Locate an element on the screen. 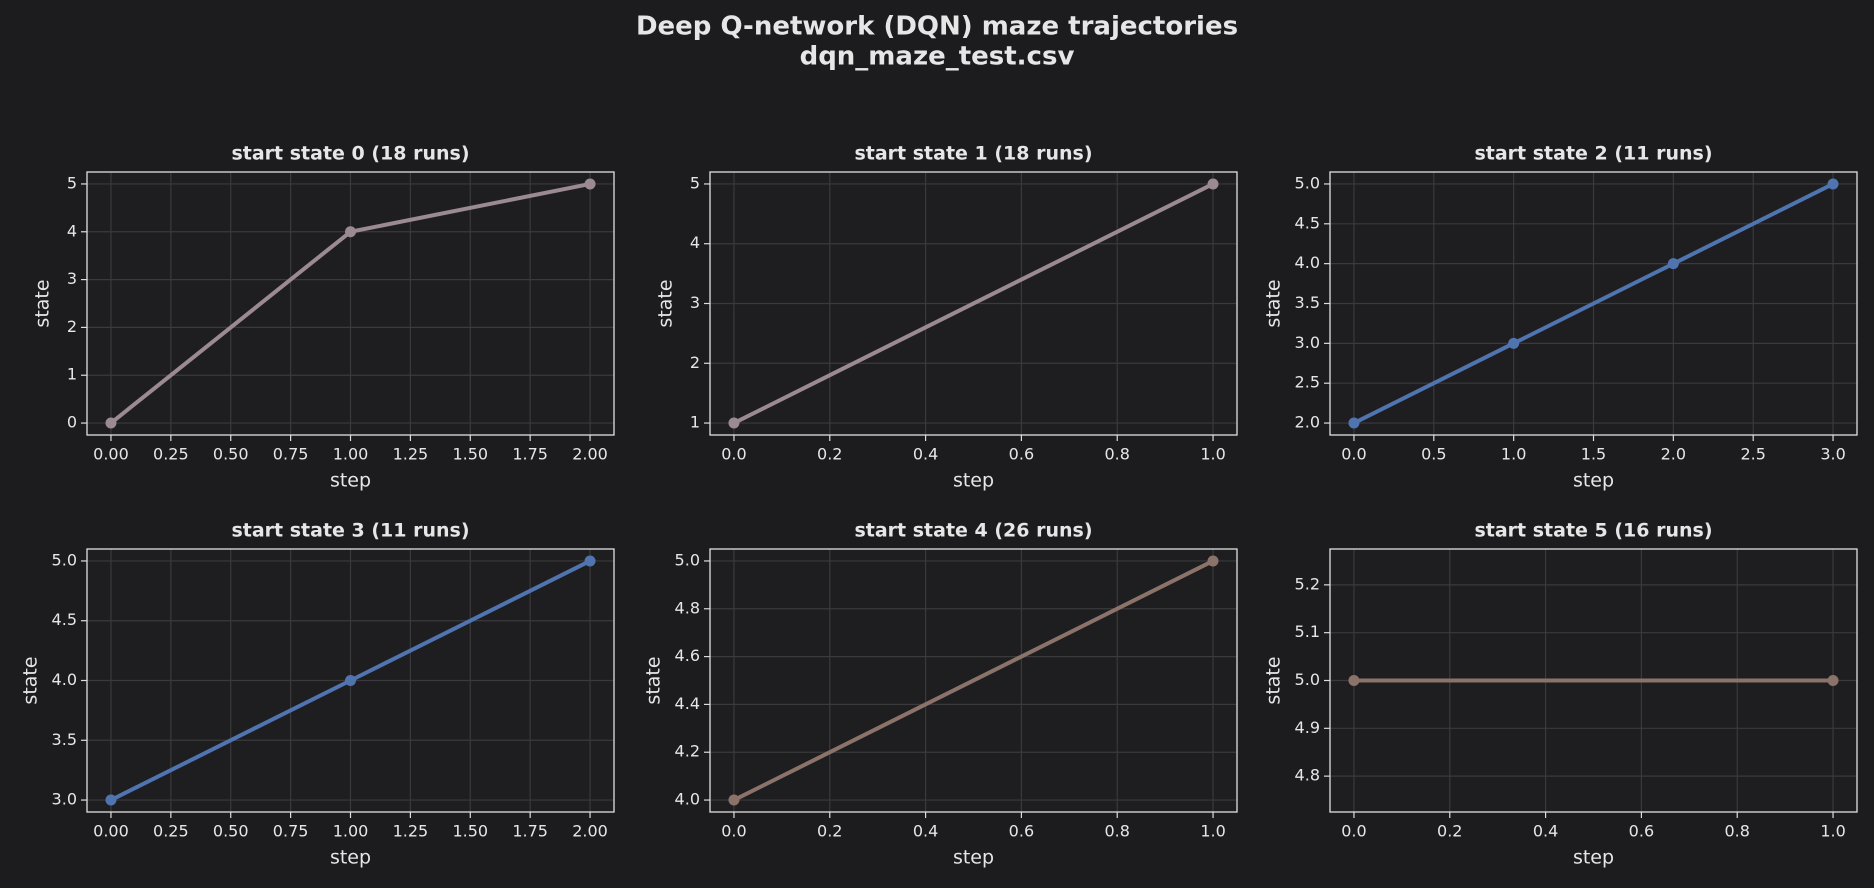 The height and width of the screenshot is (888, 1874). figure-subtitle: dqn_maze_test.csv is located at coordinates (937, 57).